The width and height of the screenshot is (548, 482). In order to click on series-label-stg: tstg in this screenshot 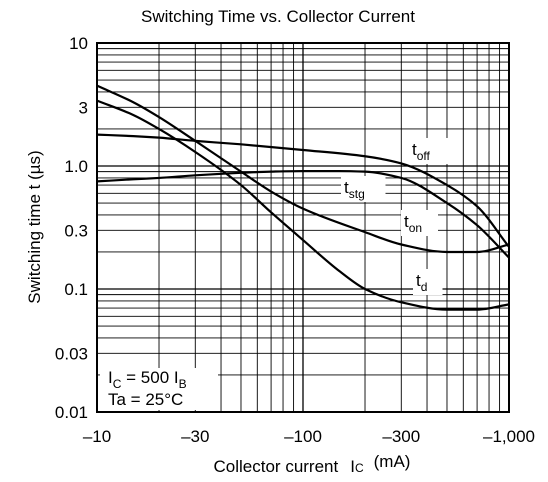, I will do `click(354, 189)`.